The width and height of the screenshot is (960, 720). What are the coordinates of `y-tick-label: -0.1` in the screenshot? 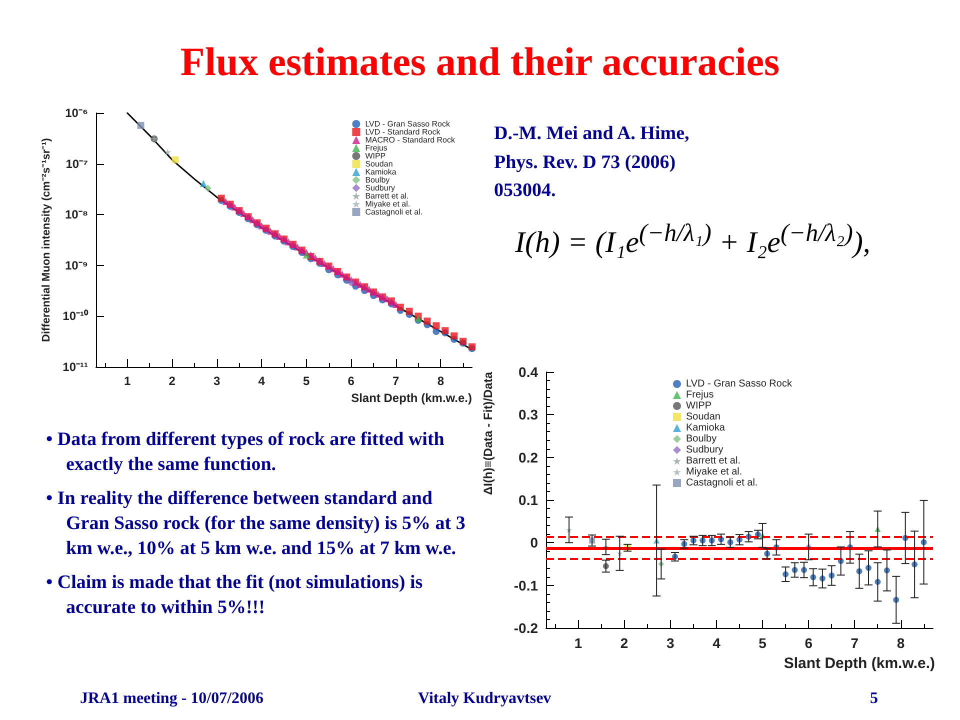 It's located at (526, 585).